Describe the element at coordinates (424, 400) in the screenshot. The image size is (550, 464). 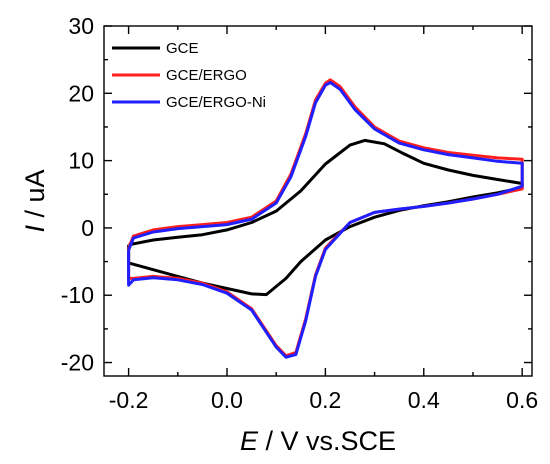
I see `x-tick-label: 0.4` at that location.